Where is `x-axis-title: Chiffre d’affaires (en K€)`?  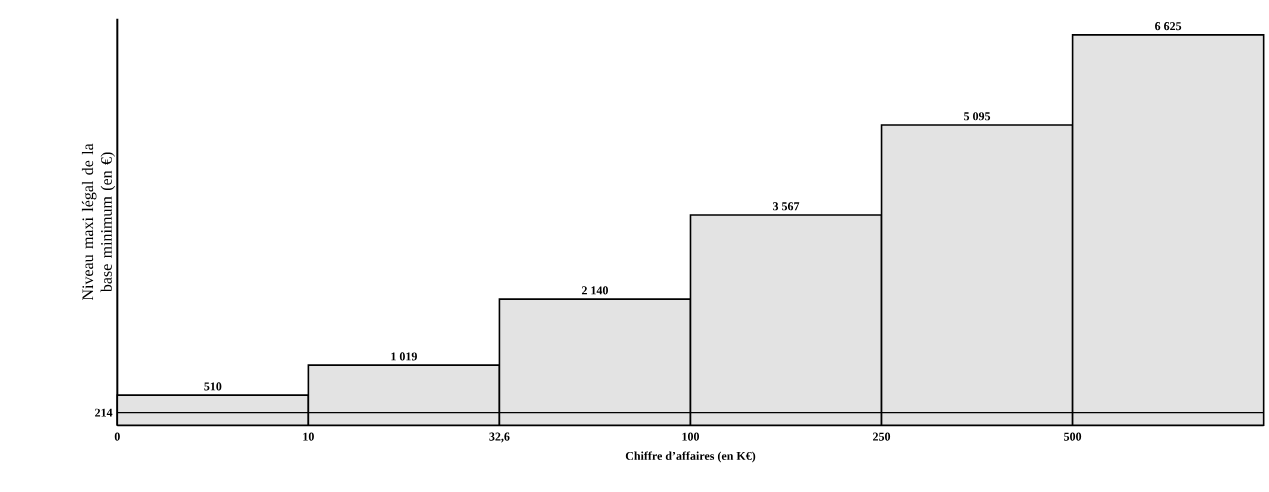 x-axis-title: Chiffre d’affaires (en K€) is located at coordinates (690, 457).